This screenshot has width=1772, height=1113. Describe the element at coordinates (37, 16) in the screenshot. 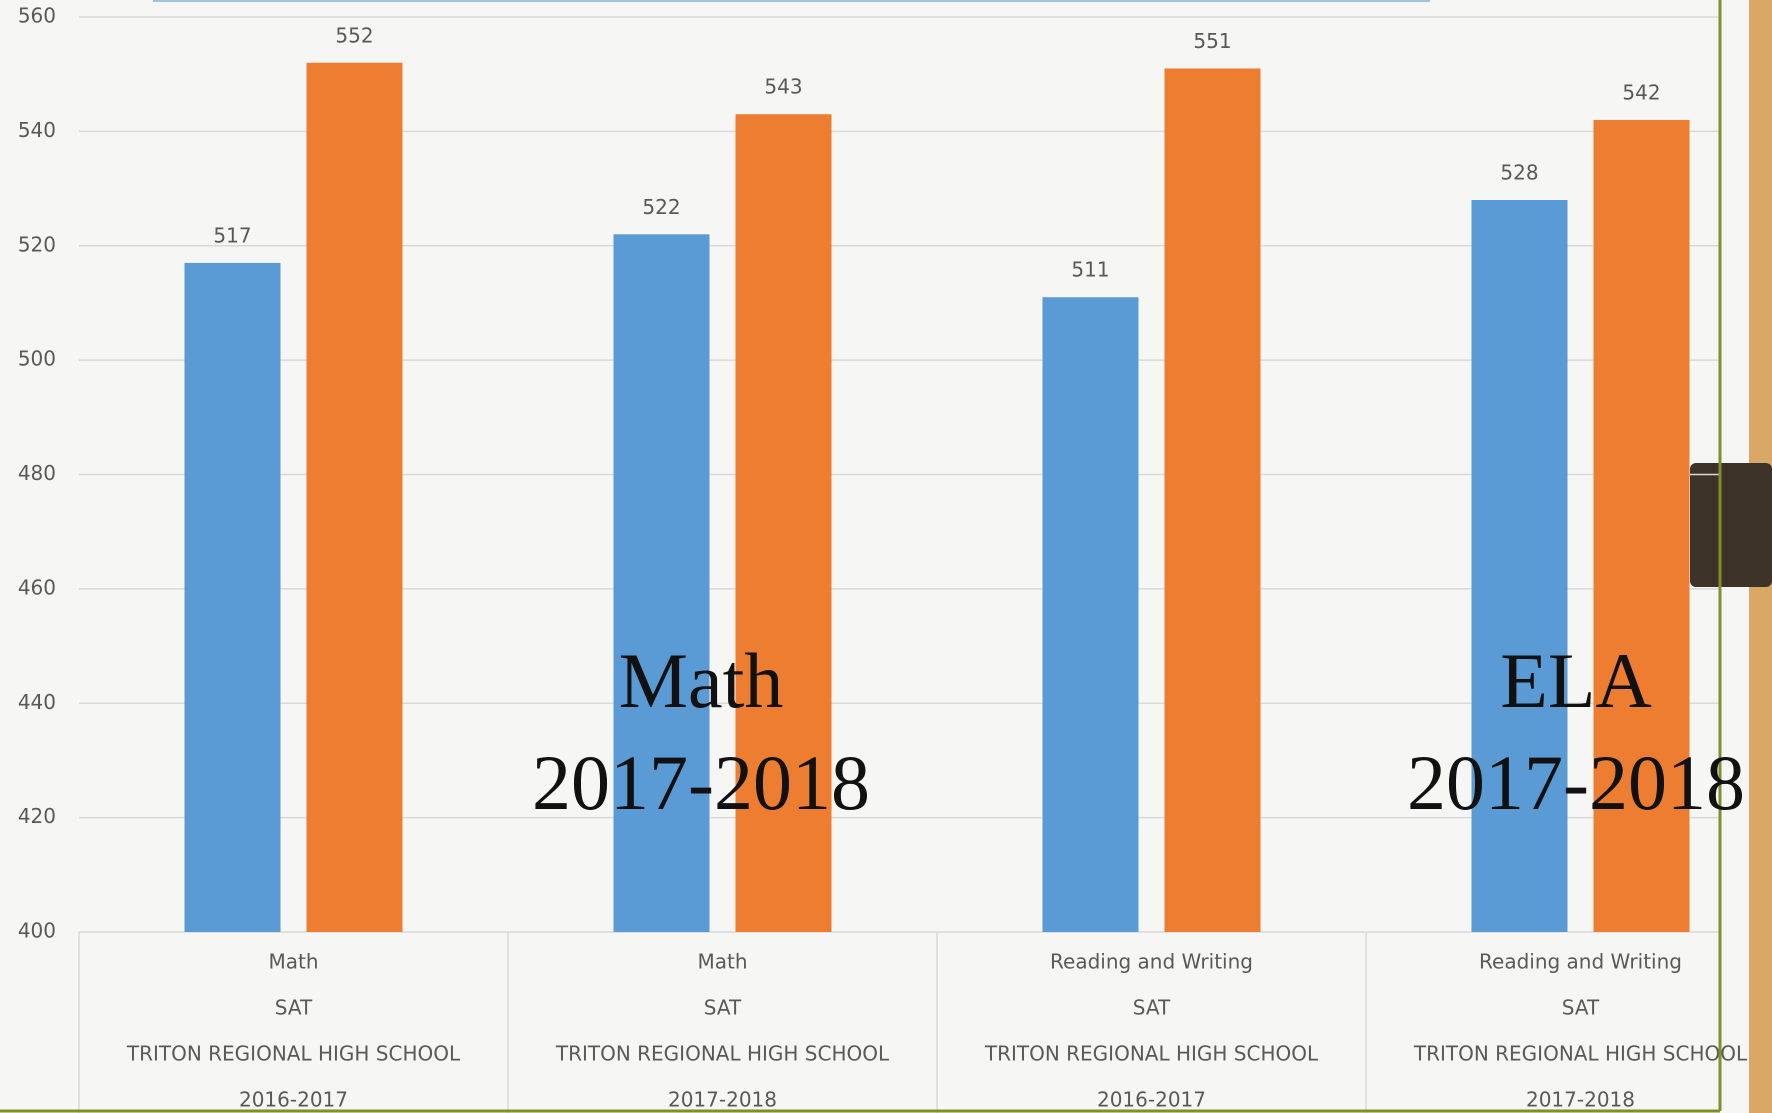

I see `y-tick-label: 560` at that location.